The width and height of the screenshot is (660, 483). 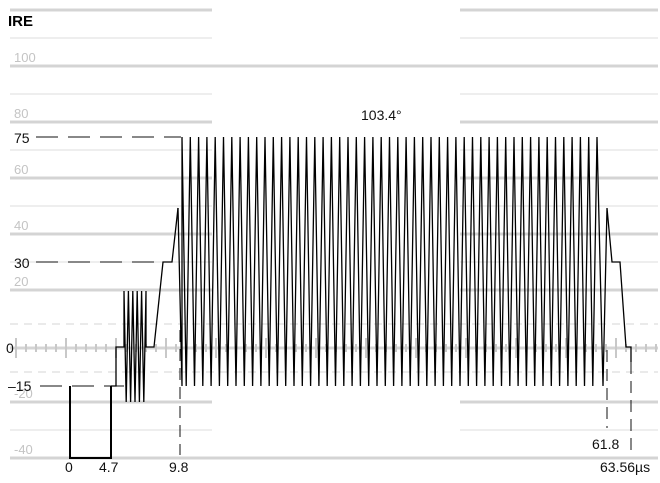 What do you see at coordinates (179, 467) in the screenshot?
I see `time-label-9-8: 9.8` at bounding box center [179, 467].